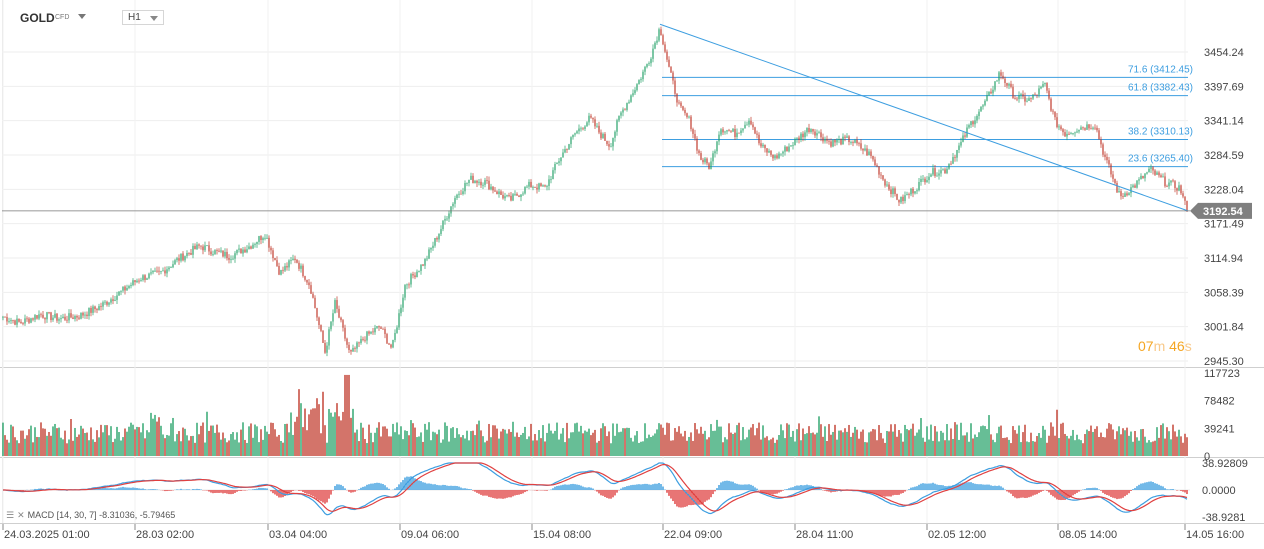  I want to click on menu-icon: ☰, so click(10, 515).